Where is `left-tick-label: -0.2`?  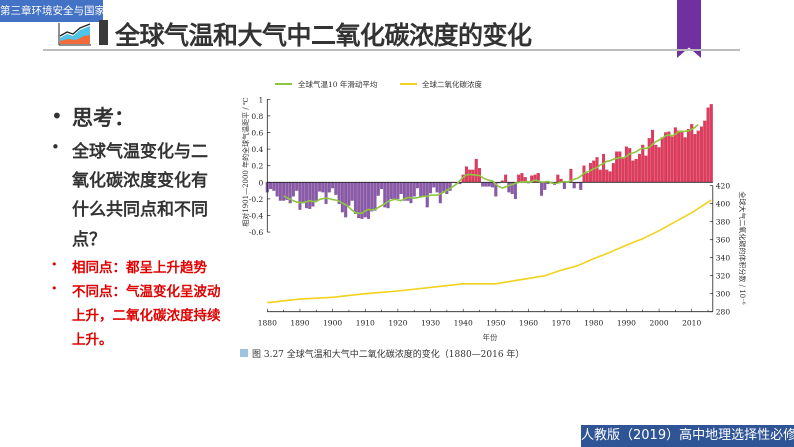 left-tick-label: -0.2 is located at coordinates (256, 199).